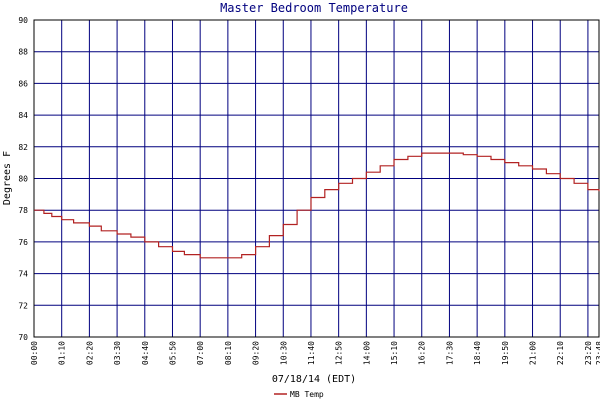 The height and width of the screenshot is (400, 600). I want to click on x-tick-label: 03:30, so click(117, 353).